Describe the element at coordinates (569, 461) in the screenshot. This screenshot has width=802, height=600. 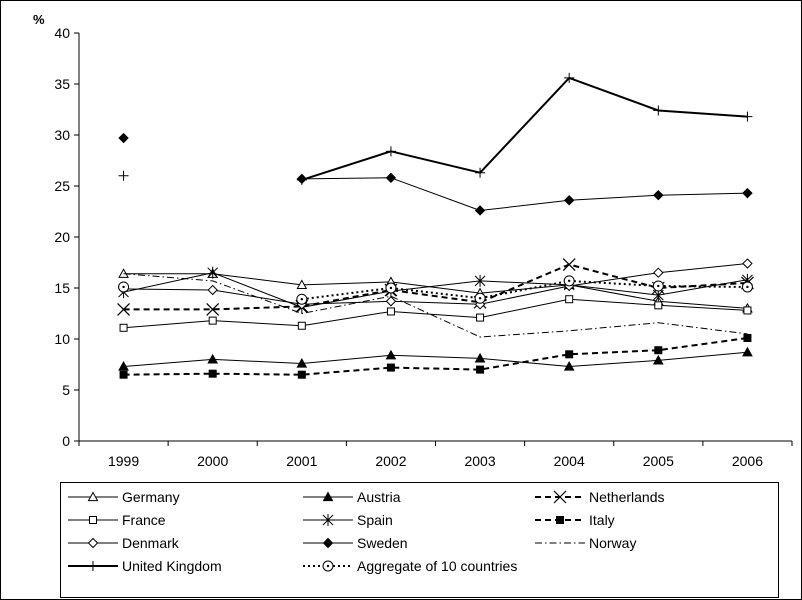
I see `x-tick-label-2004: 2004` at that location.